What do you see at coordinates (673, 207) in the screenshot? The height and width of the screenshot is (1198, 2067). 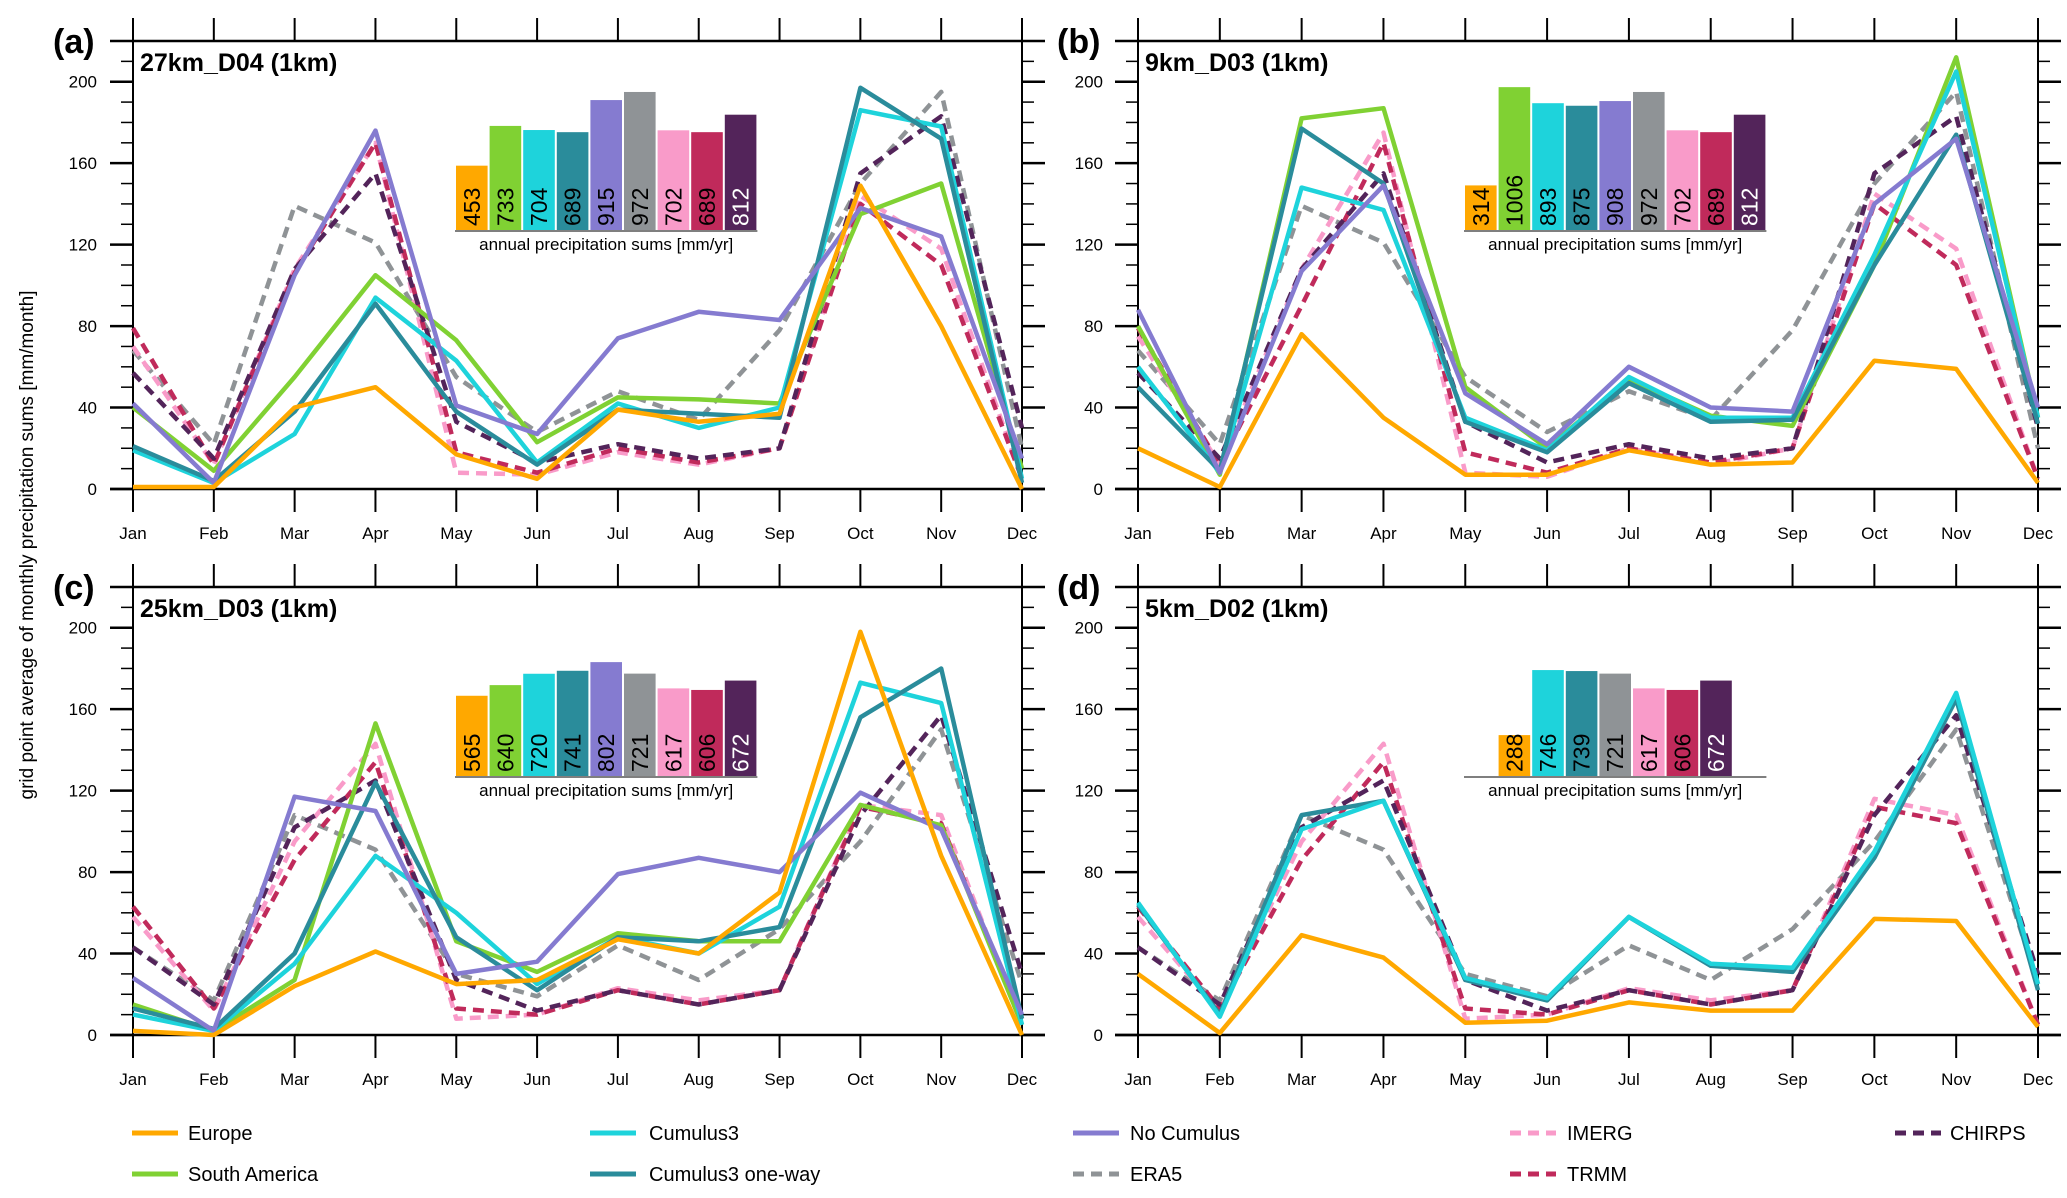 I see `annual-bar-value: 702` at bounding box center [673, 207].